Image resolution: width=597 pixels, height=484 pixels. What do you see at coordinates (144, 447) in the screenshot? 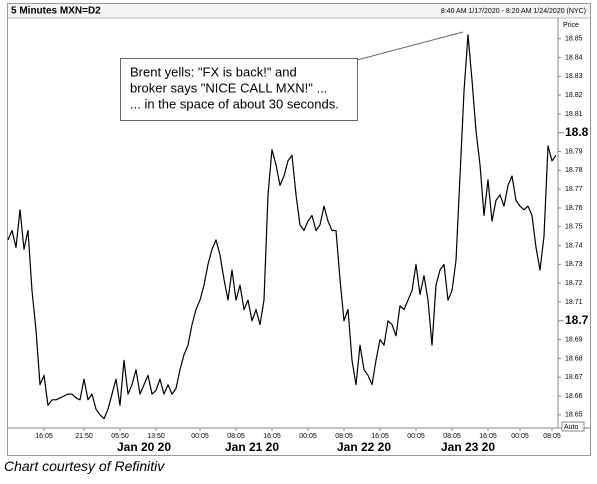
I see `day-label: Jan 20 20` at bounding box center [144, 447].